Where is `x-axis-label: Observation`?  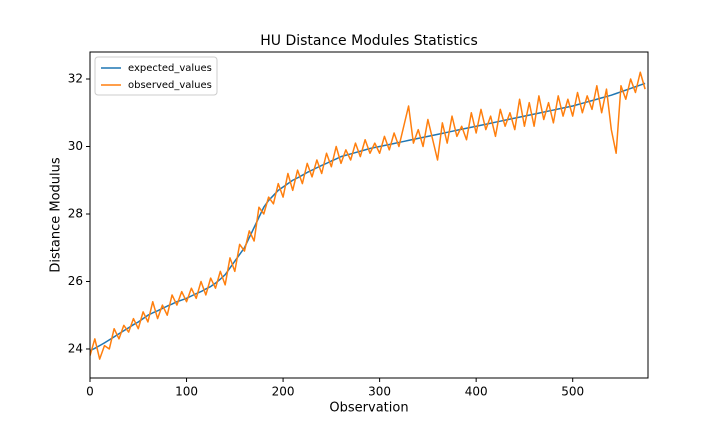
x-axis-label: Observation is located at coordinates (368, 408).